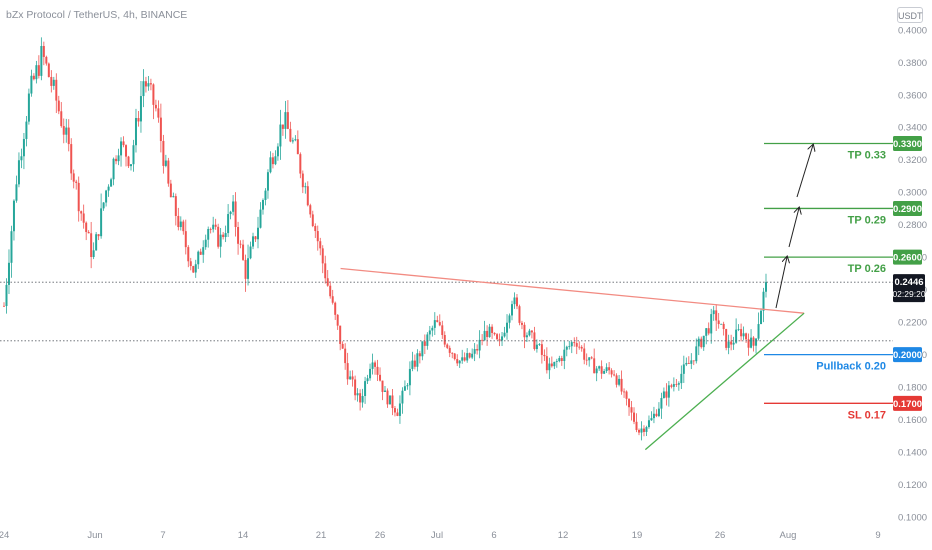 This screenshot has height=550, width=932. Describe the element at coordinates (94, 535) in the screenshot. I see `x-tick-label: Jun` at that location.